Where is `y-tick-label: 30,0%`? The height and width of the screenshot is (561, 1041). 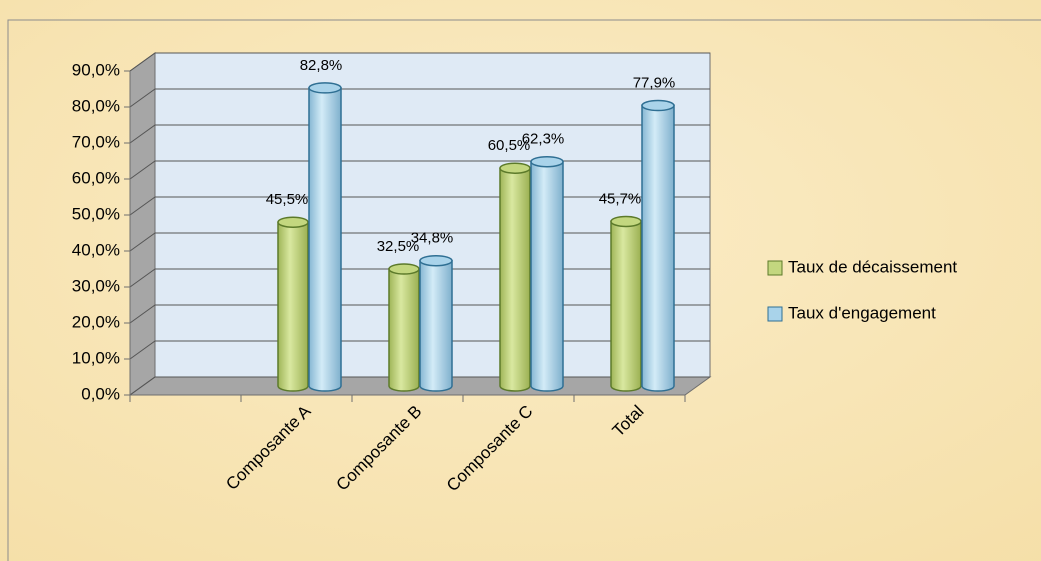 y-tick-label: 30,0% is located at coordinates (96, 285).